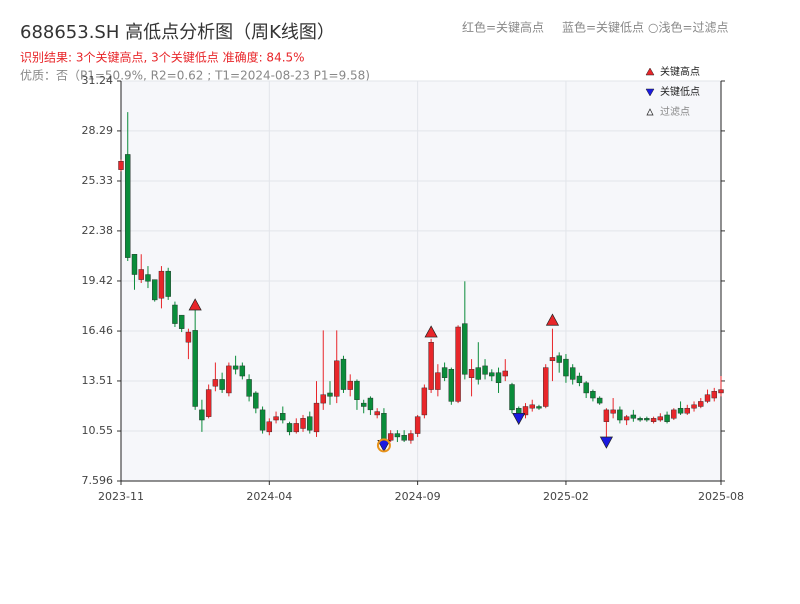 Image resolution: width=800 pixels, height=604 pixels. I want to click on y-tick-label: 16.46, so click(98, 330).